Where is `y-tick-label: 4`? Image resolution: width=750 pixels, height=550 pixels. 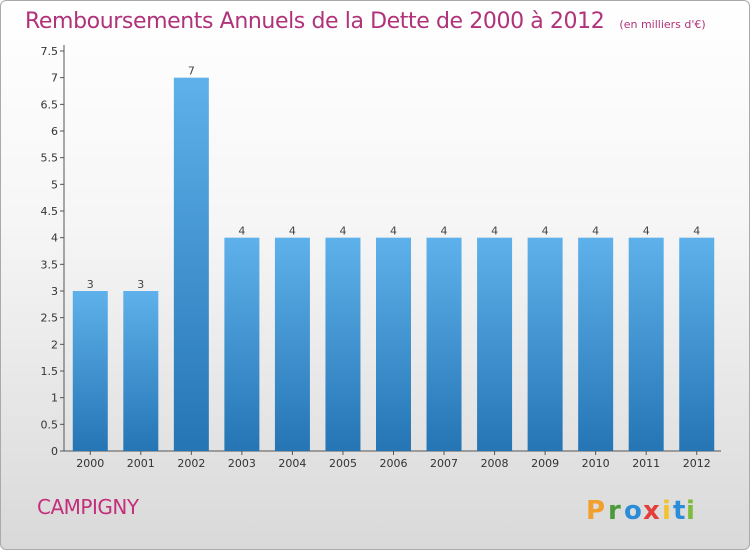 y-tick-label: 4 is located at coordinates (54, 238).